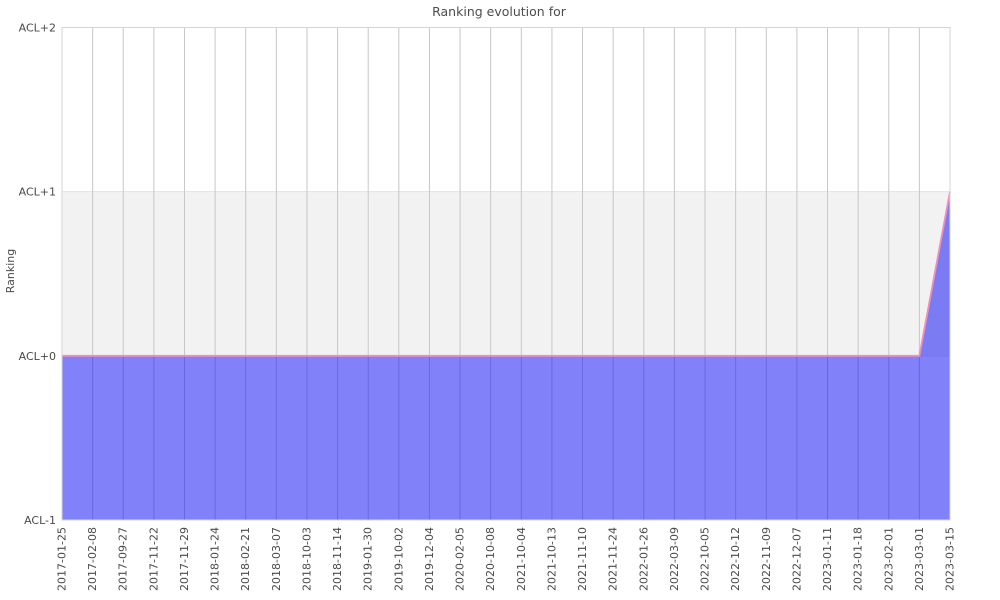 The image size is (1000, 600). Describe the element at coordinates (184, 559) in the screenshot. I see `x-tick-label: 2017-11-29` at that location.